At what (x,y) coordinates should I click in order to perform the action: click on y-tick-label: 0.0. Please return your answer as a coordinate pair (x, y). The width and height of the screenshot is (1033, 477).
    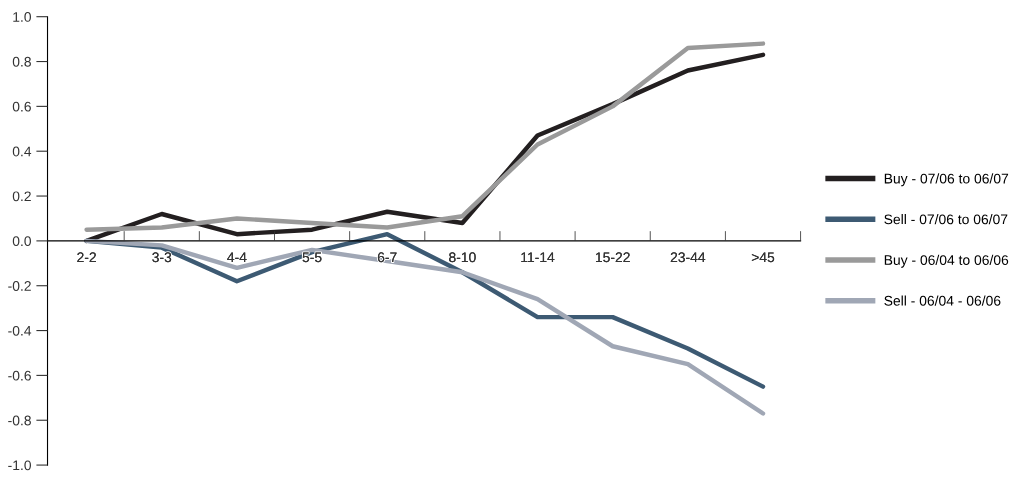
    Looking at the image, I should click on (21, 241).